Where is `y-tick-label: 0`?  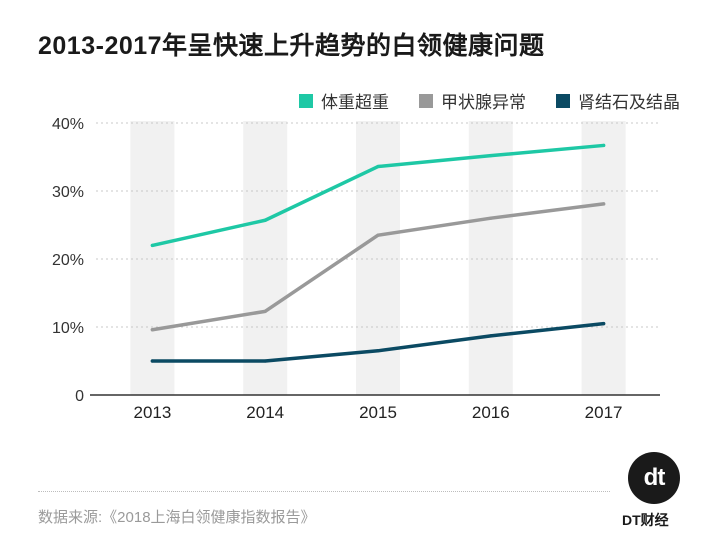 y-tick-label: 0 is located at coordinates (79, 396).